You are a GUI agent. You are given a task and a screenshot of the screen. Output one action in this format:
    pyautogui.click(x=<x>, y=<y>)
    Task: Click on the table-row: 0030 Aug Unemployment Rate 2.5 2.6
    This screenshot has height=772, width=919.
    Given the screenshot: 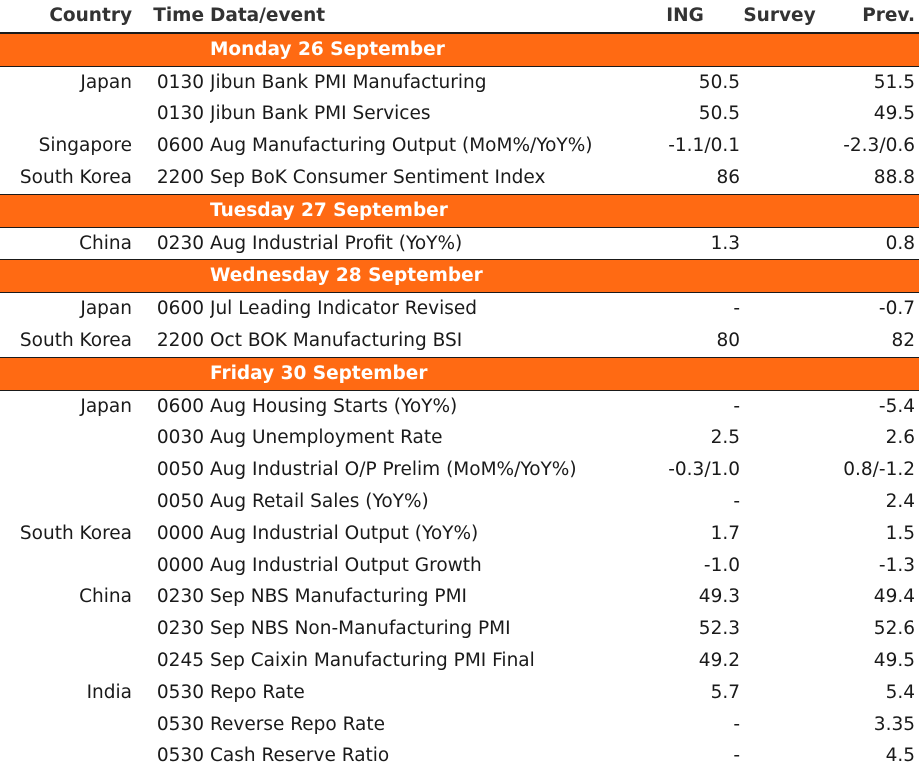 What is the action you would take?
    pyautogui.click(x=459, y=438)
    